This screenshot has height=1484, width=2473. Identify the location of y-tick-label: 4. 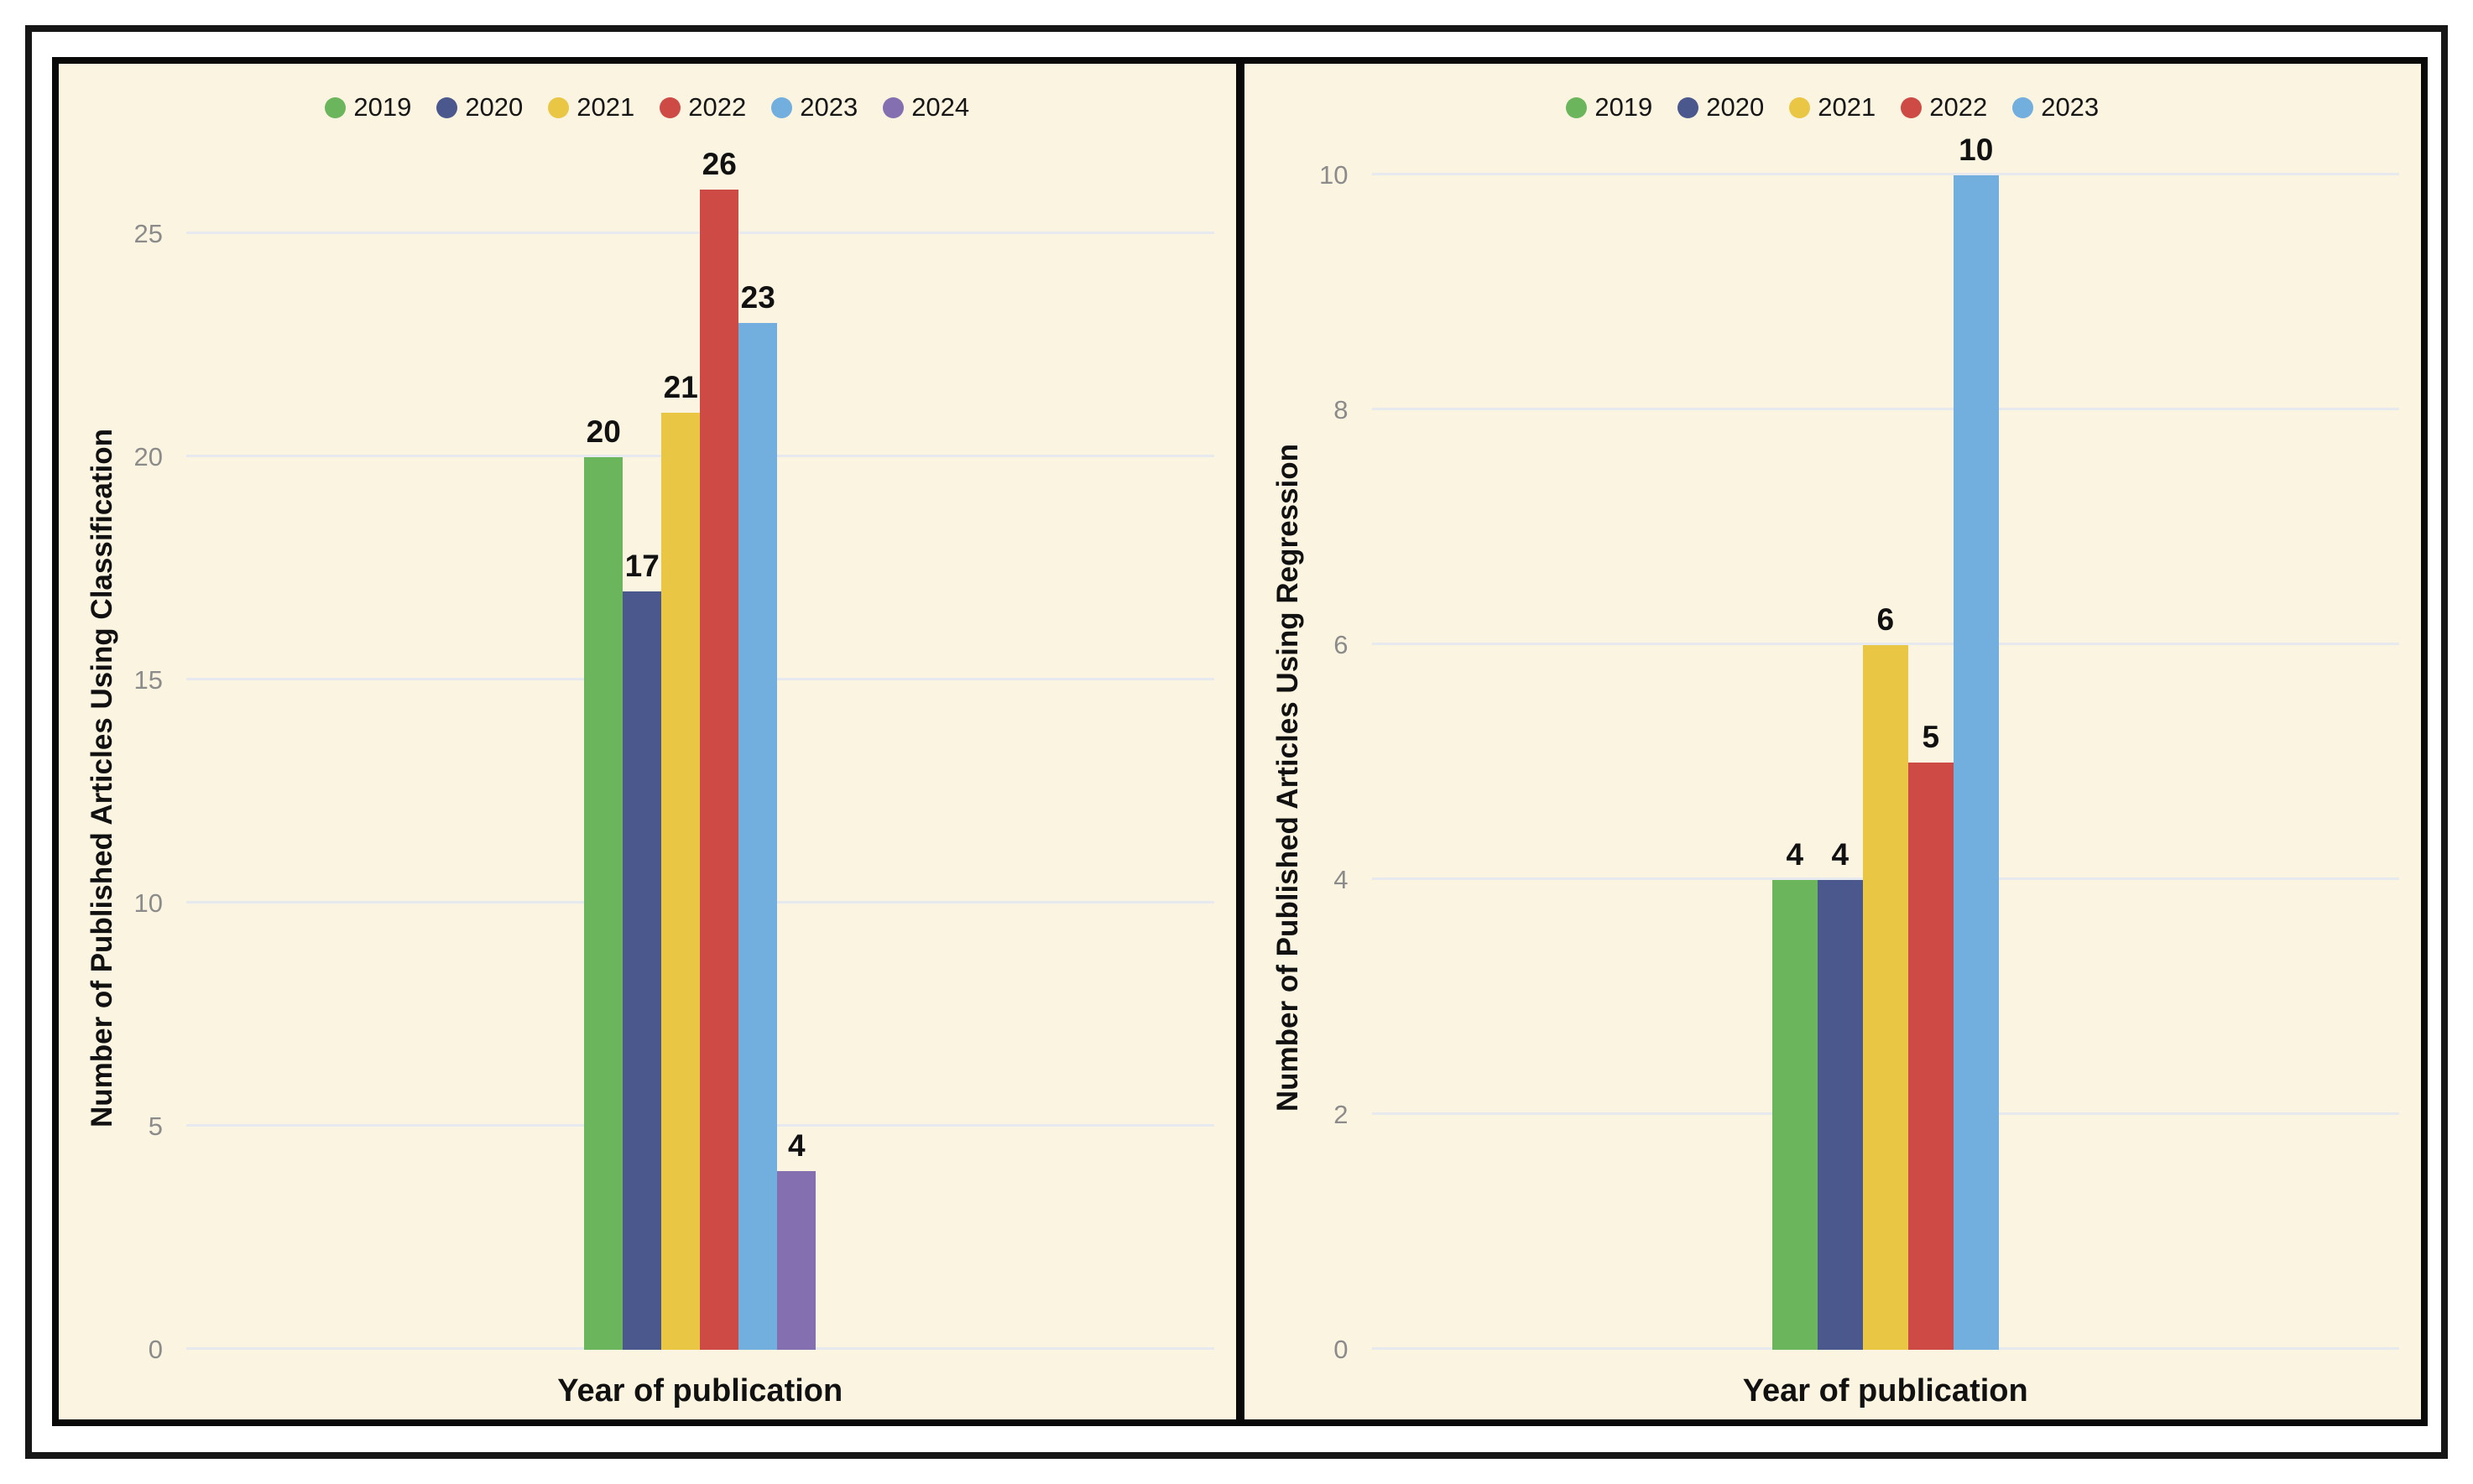
(1341, 879).